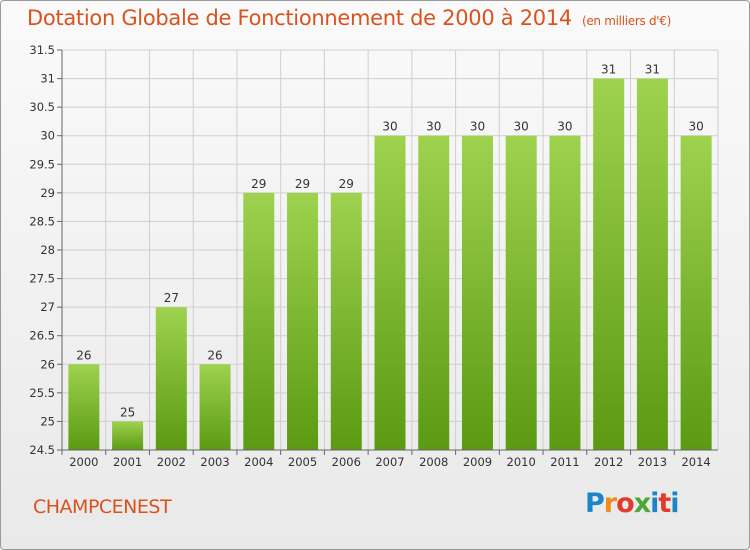  I want to click on y-tick-label: 31.5, so click(42, 50).